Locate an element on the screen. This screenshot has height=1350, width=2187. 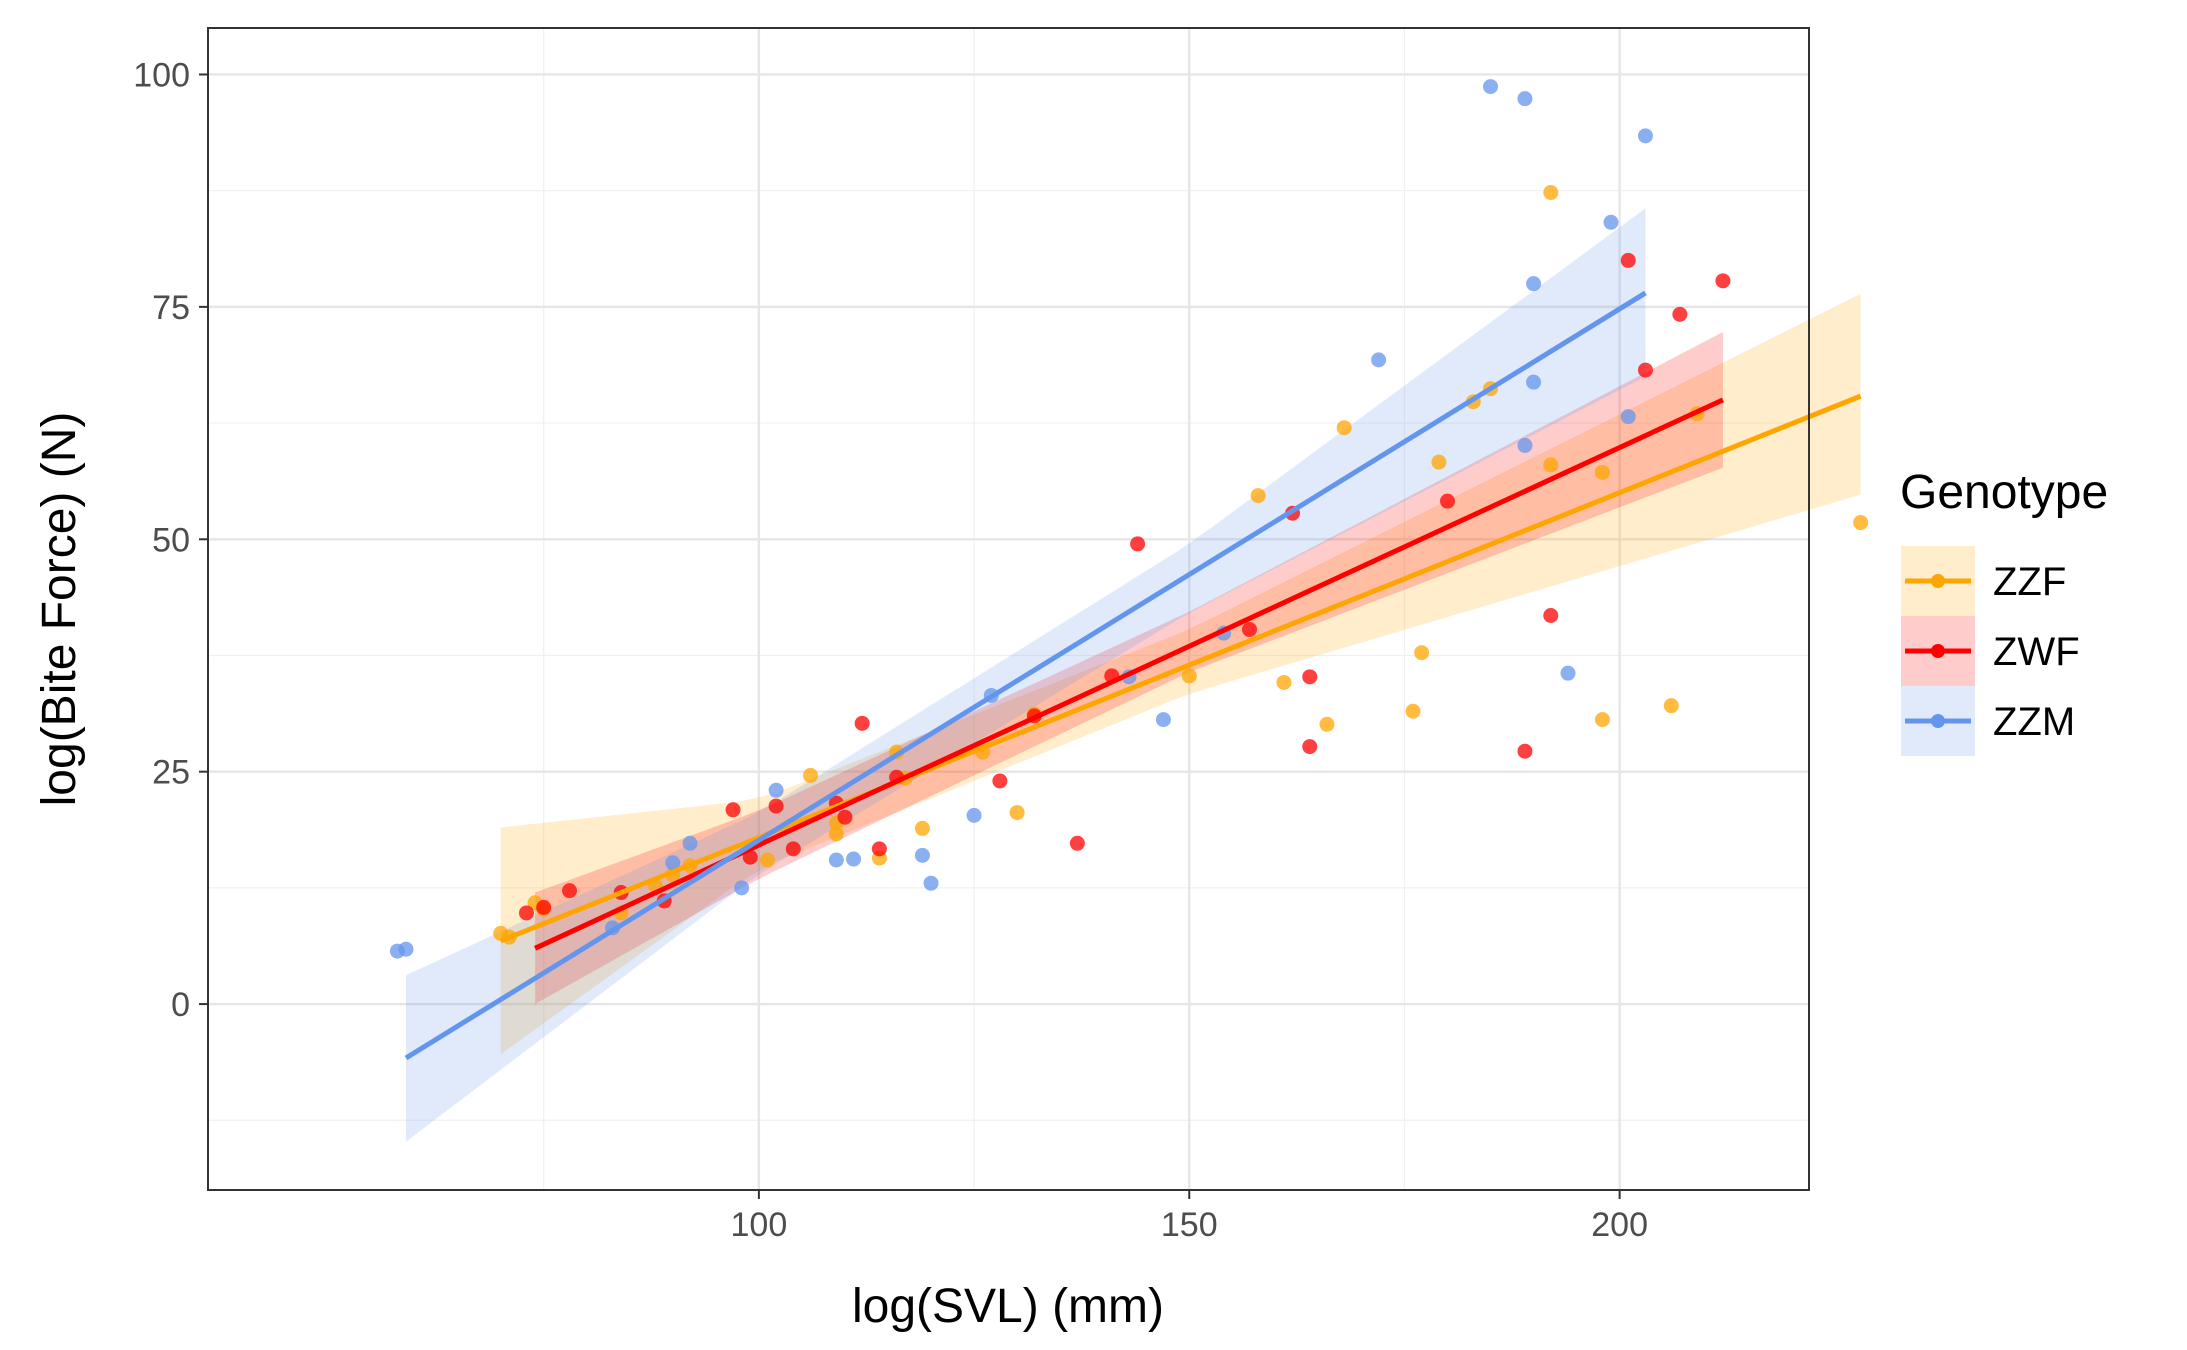
legend-label: ZZF is located at coordinates (2029, 582).